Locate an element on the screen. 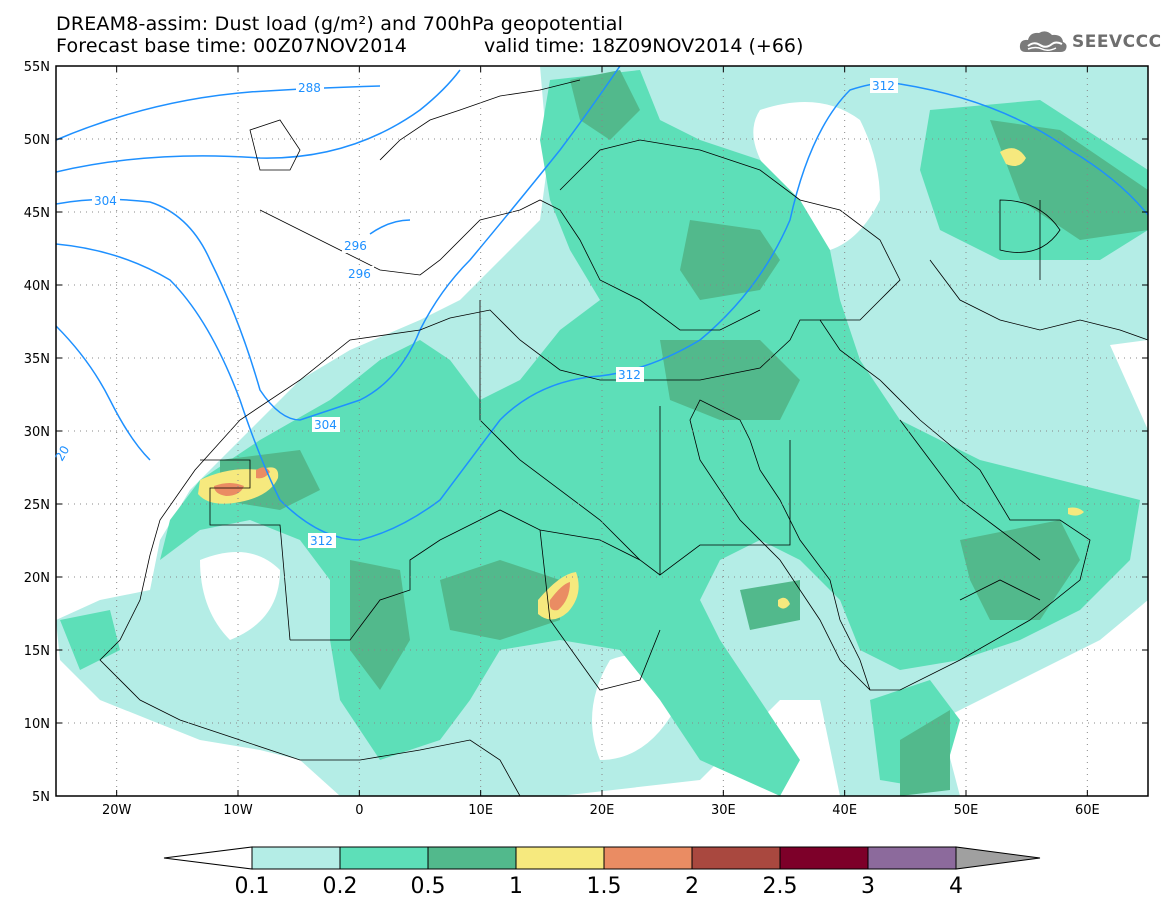  longitude-label: 20E is located at coordinates (602, 810).